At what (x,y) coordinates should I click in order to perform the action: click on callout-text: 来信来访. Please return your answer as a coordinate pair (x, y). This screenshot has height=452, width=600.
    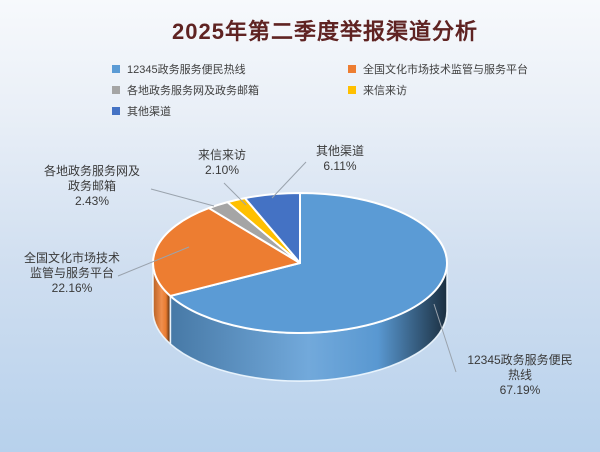
    Looking at the image, I should click on (221, 155).